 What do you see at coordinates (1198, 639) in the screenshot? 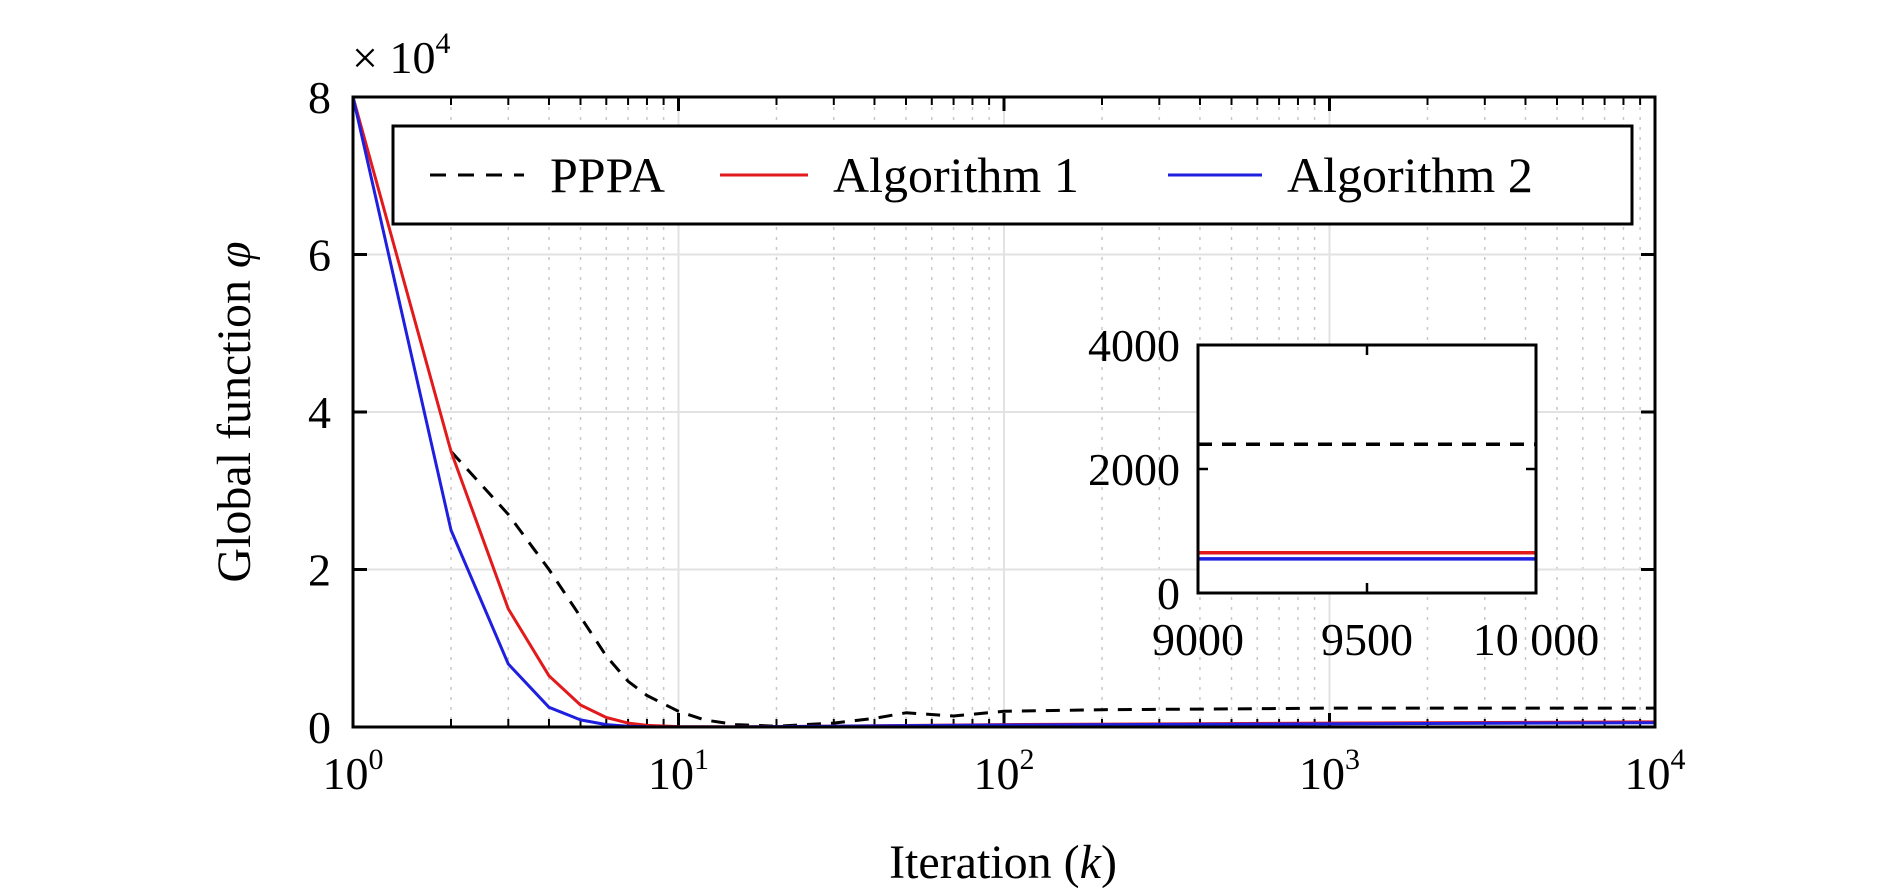
I see `inset-x-tick-label: 9000` at bounding box center [1198, 639].